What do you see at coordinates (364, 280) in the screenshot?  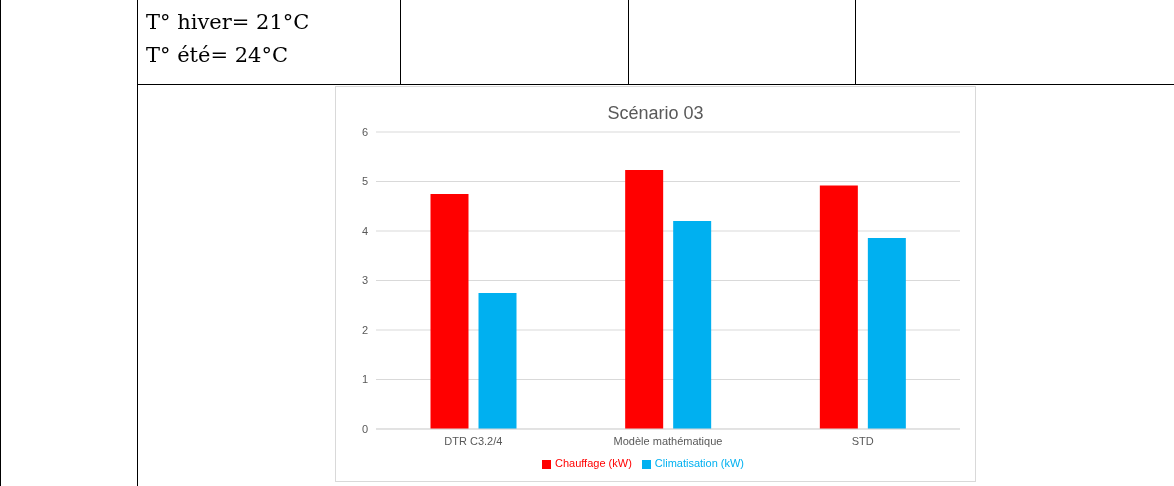 I see `y-tick-label: 3` at bounding box center [364, 280].